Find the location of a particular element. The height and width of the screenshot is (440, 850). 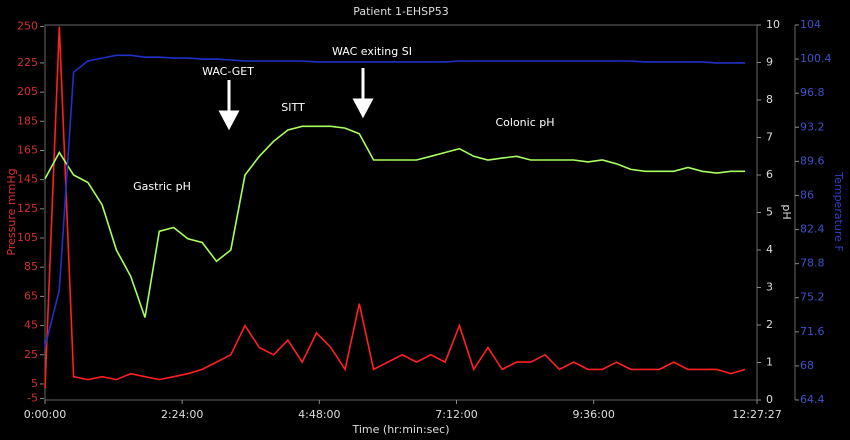

y-tick-label: 25 is located at coordinates (31, 354).